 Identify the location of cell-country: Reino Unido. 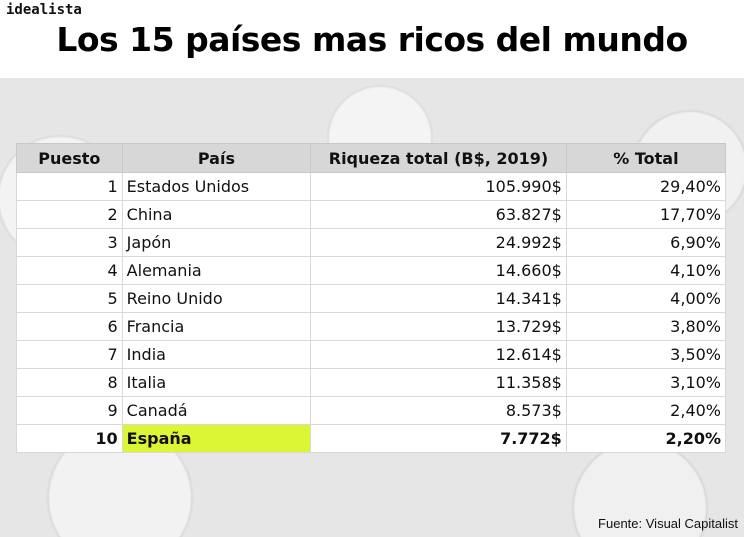
(216, 298).